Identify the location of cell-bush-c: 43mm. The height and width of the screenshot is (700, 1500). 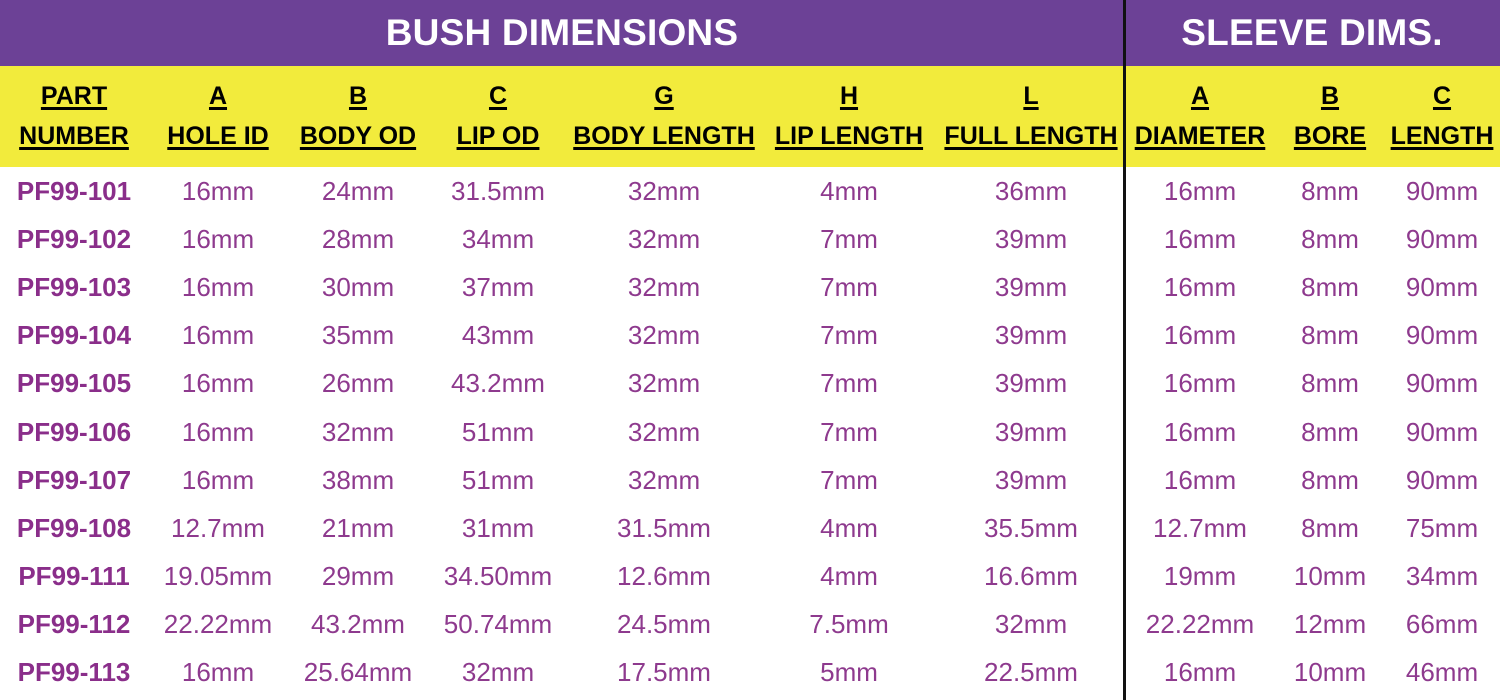
(498, 335).